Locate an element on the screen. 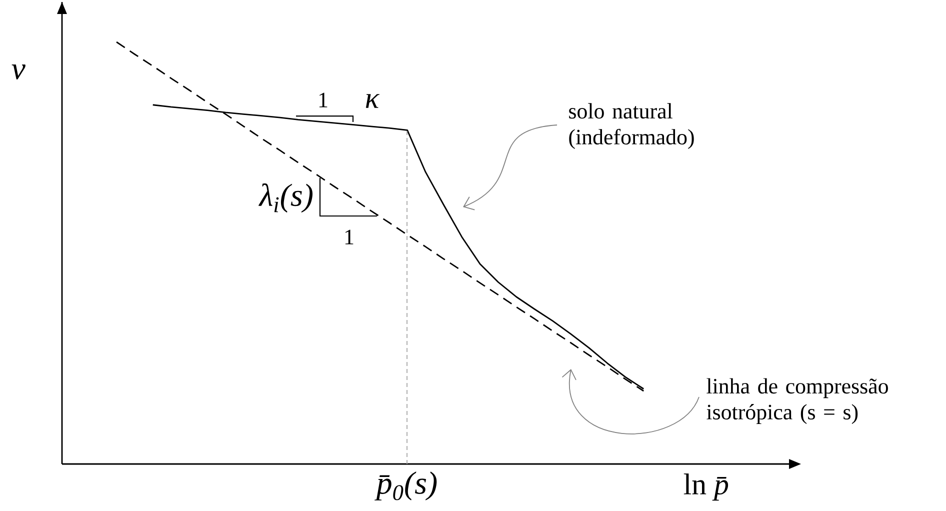 The image size is (946, 511). annotation: λ$_{i}$(s) is located at coordinates (285, 198).